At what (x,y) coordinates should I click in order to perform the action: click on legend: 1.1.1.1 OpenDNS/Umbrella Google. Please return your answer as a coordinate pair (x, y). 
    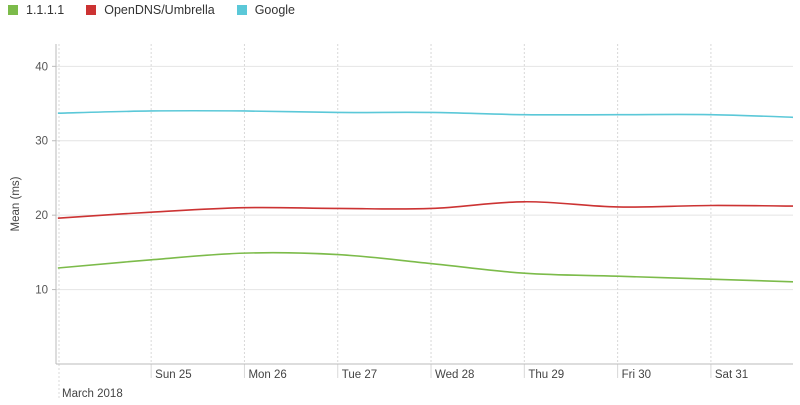
    Looking at the image, I should click on (151, 10).